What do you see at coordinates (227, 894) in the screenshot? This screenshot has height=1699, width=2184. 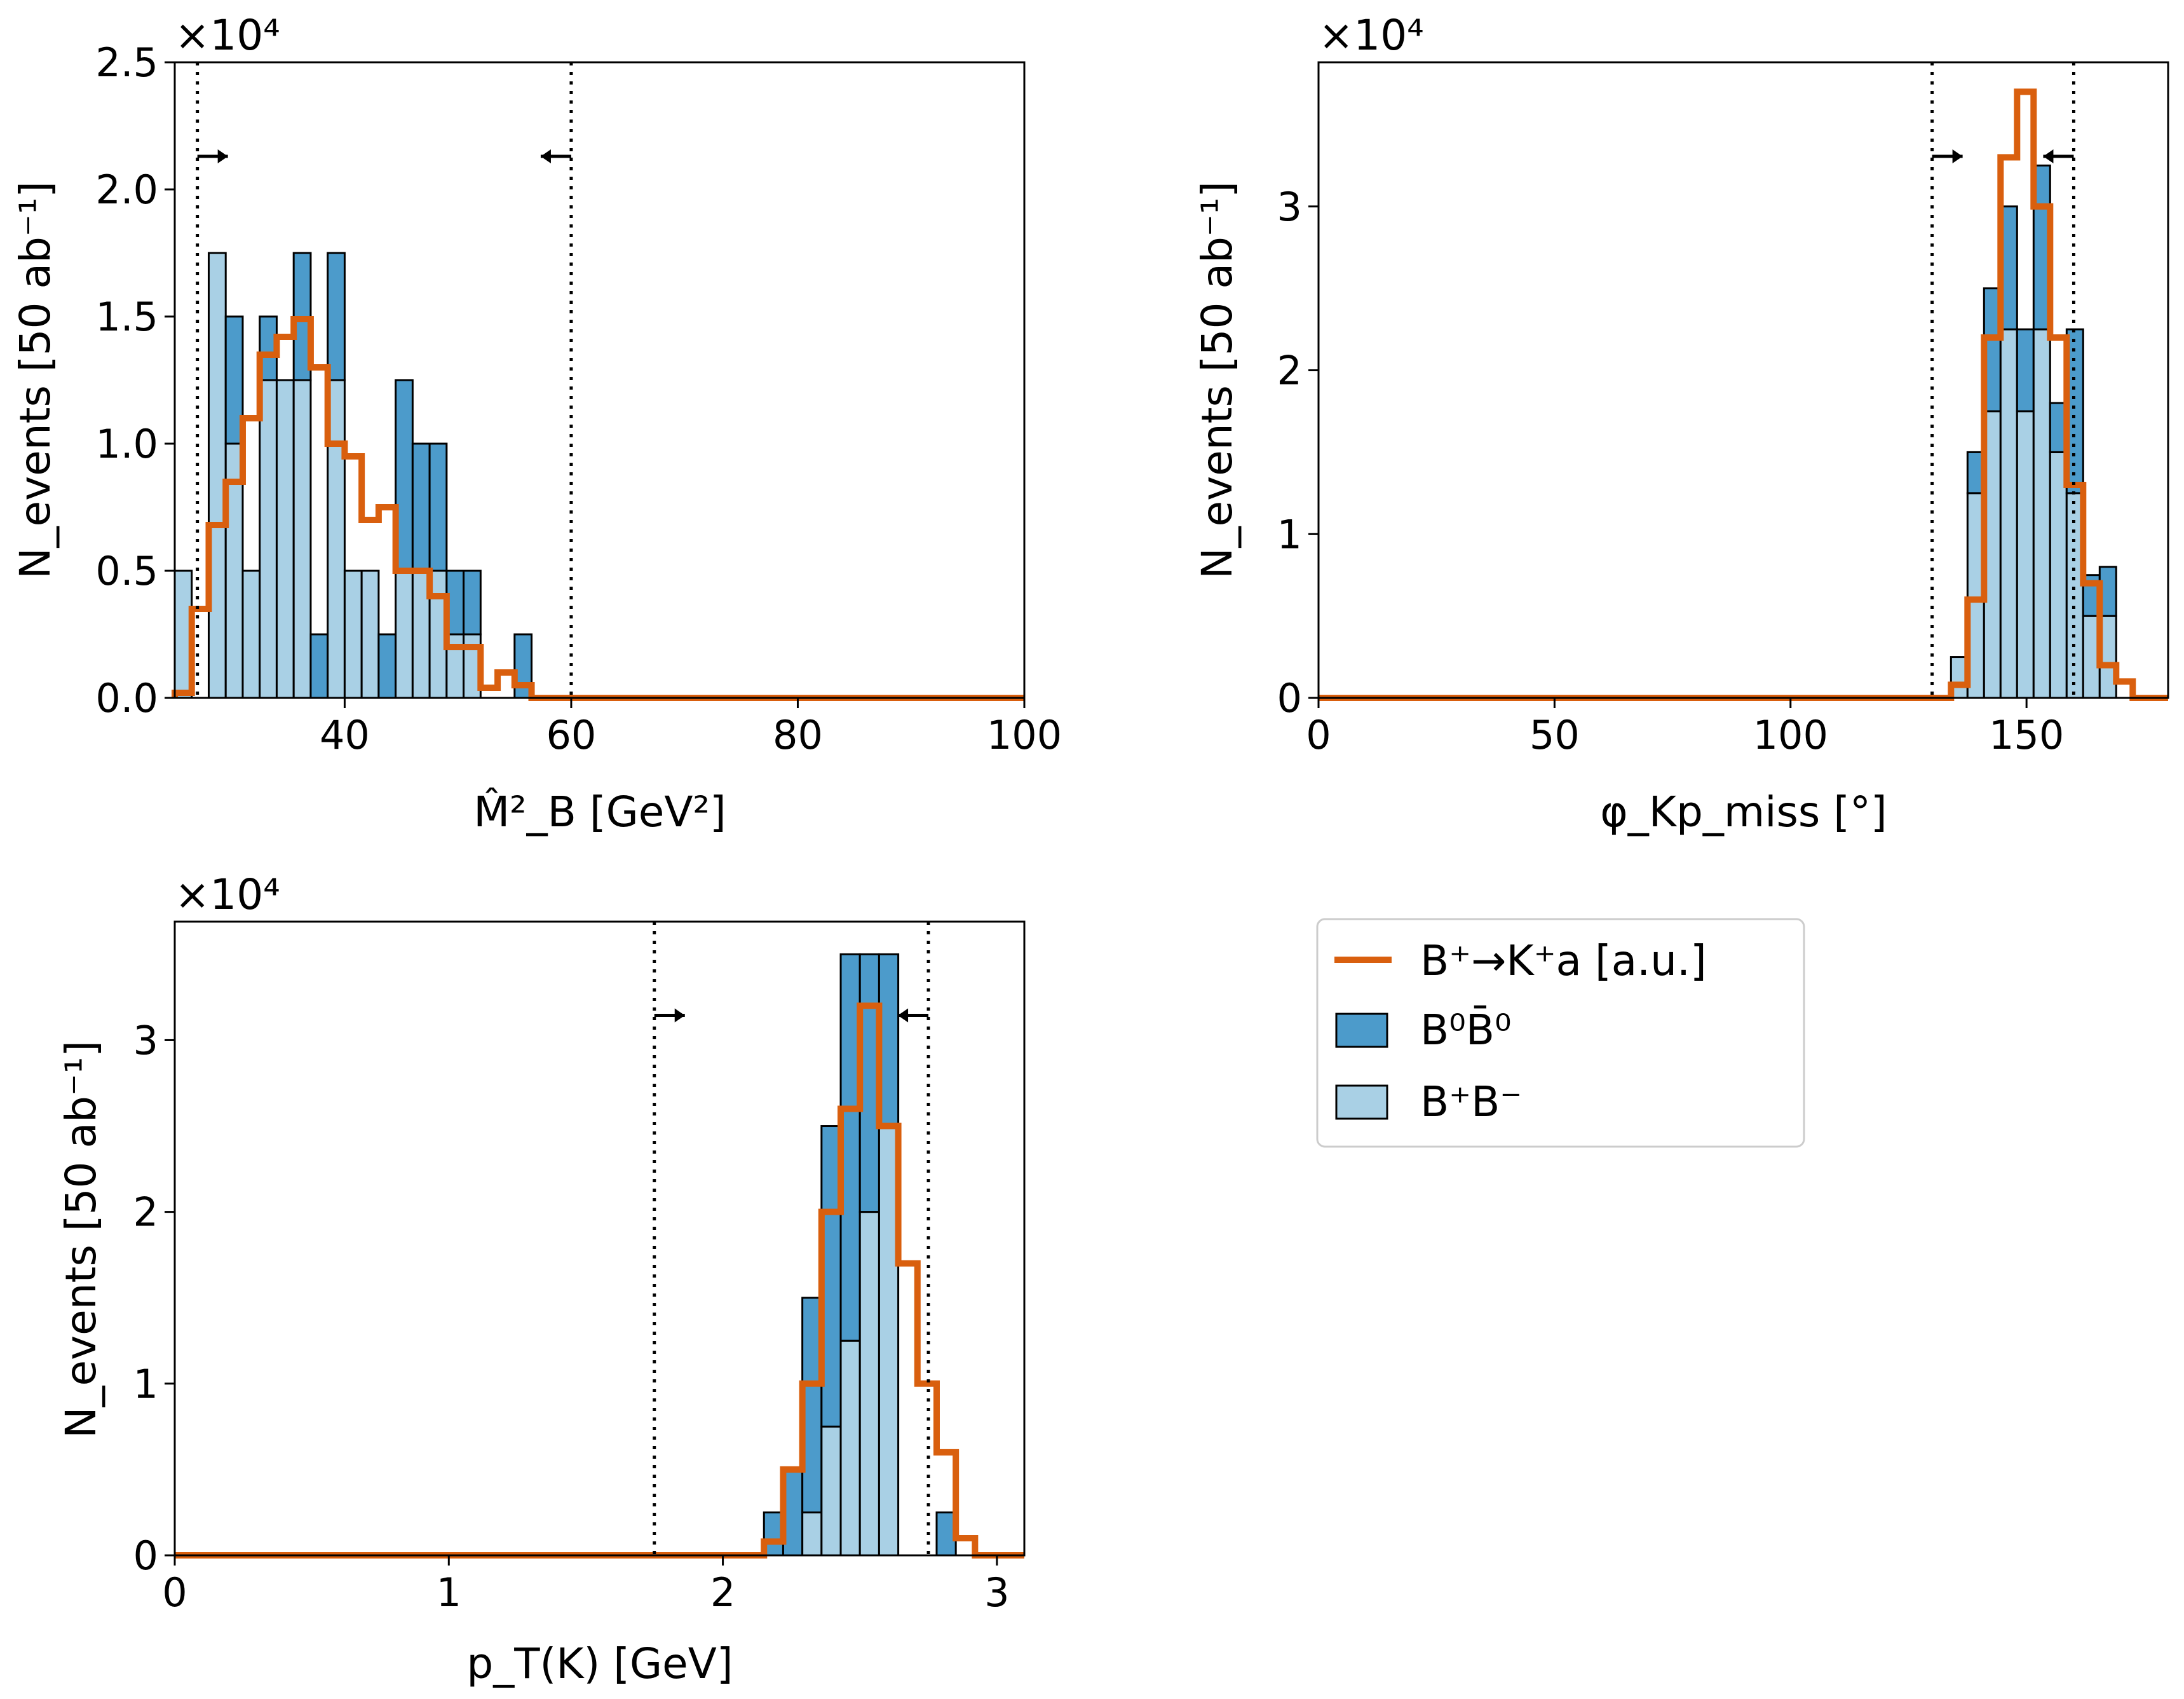 I see `panel-pt-multiplier: ×10⁴` at bounding box center [227, 894].